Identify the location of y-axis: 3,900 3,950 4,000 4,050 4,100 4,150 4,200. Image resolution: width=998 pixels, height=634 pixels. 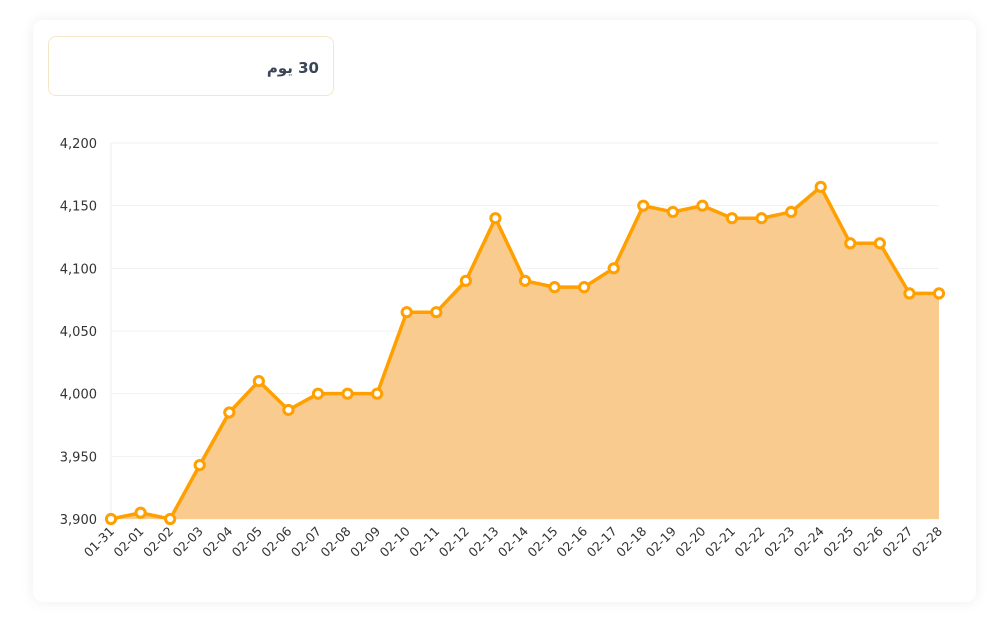
(78, 332).